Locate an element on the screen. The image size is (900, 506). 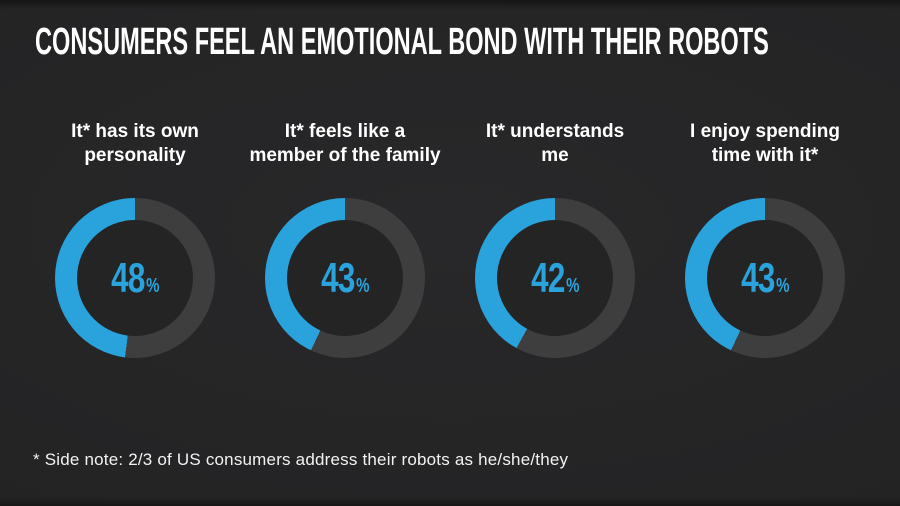
stat-label: It* has its own personality is located at coordinates (135, 144).